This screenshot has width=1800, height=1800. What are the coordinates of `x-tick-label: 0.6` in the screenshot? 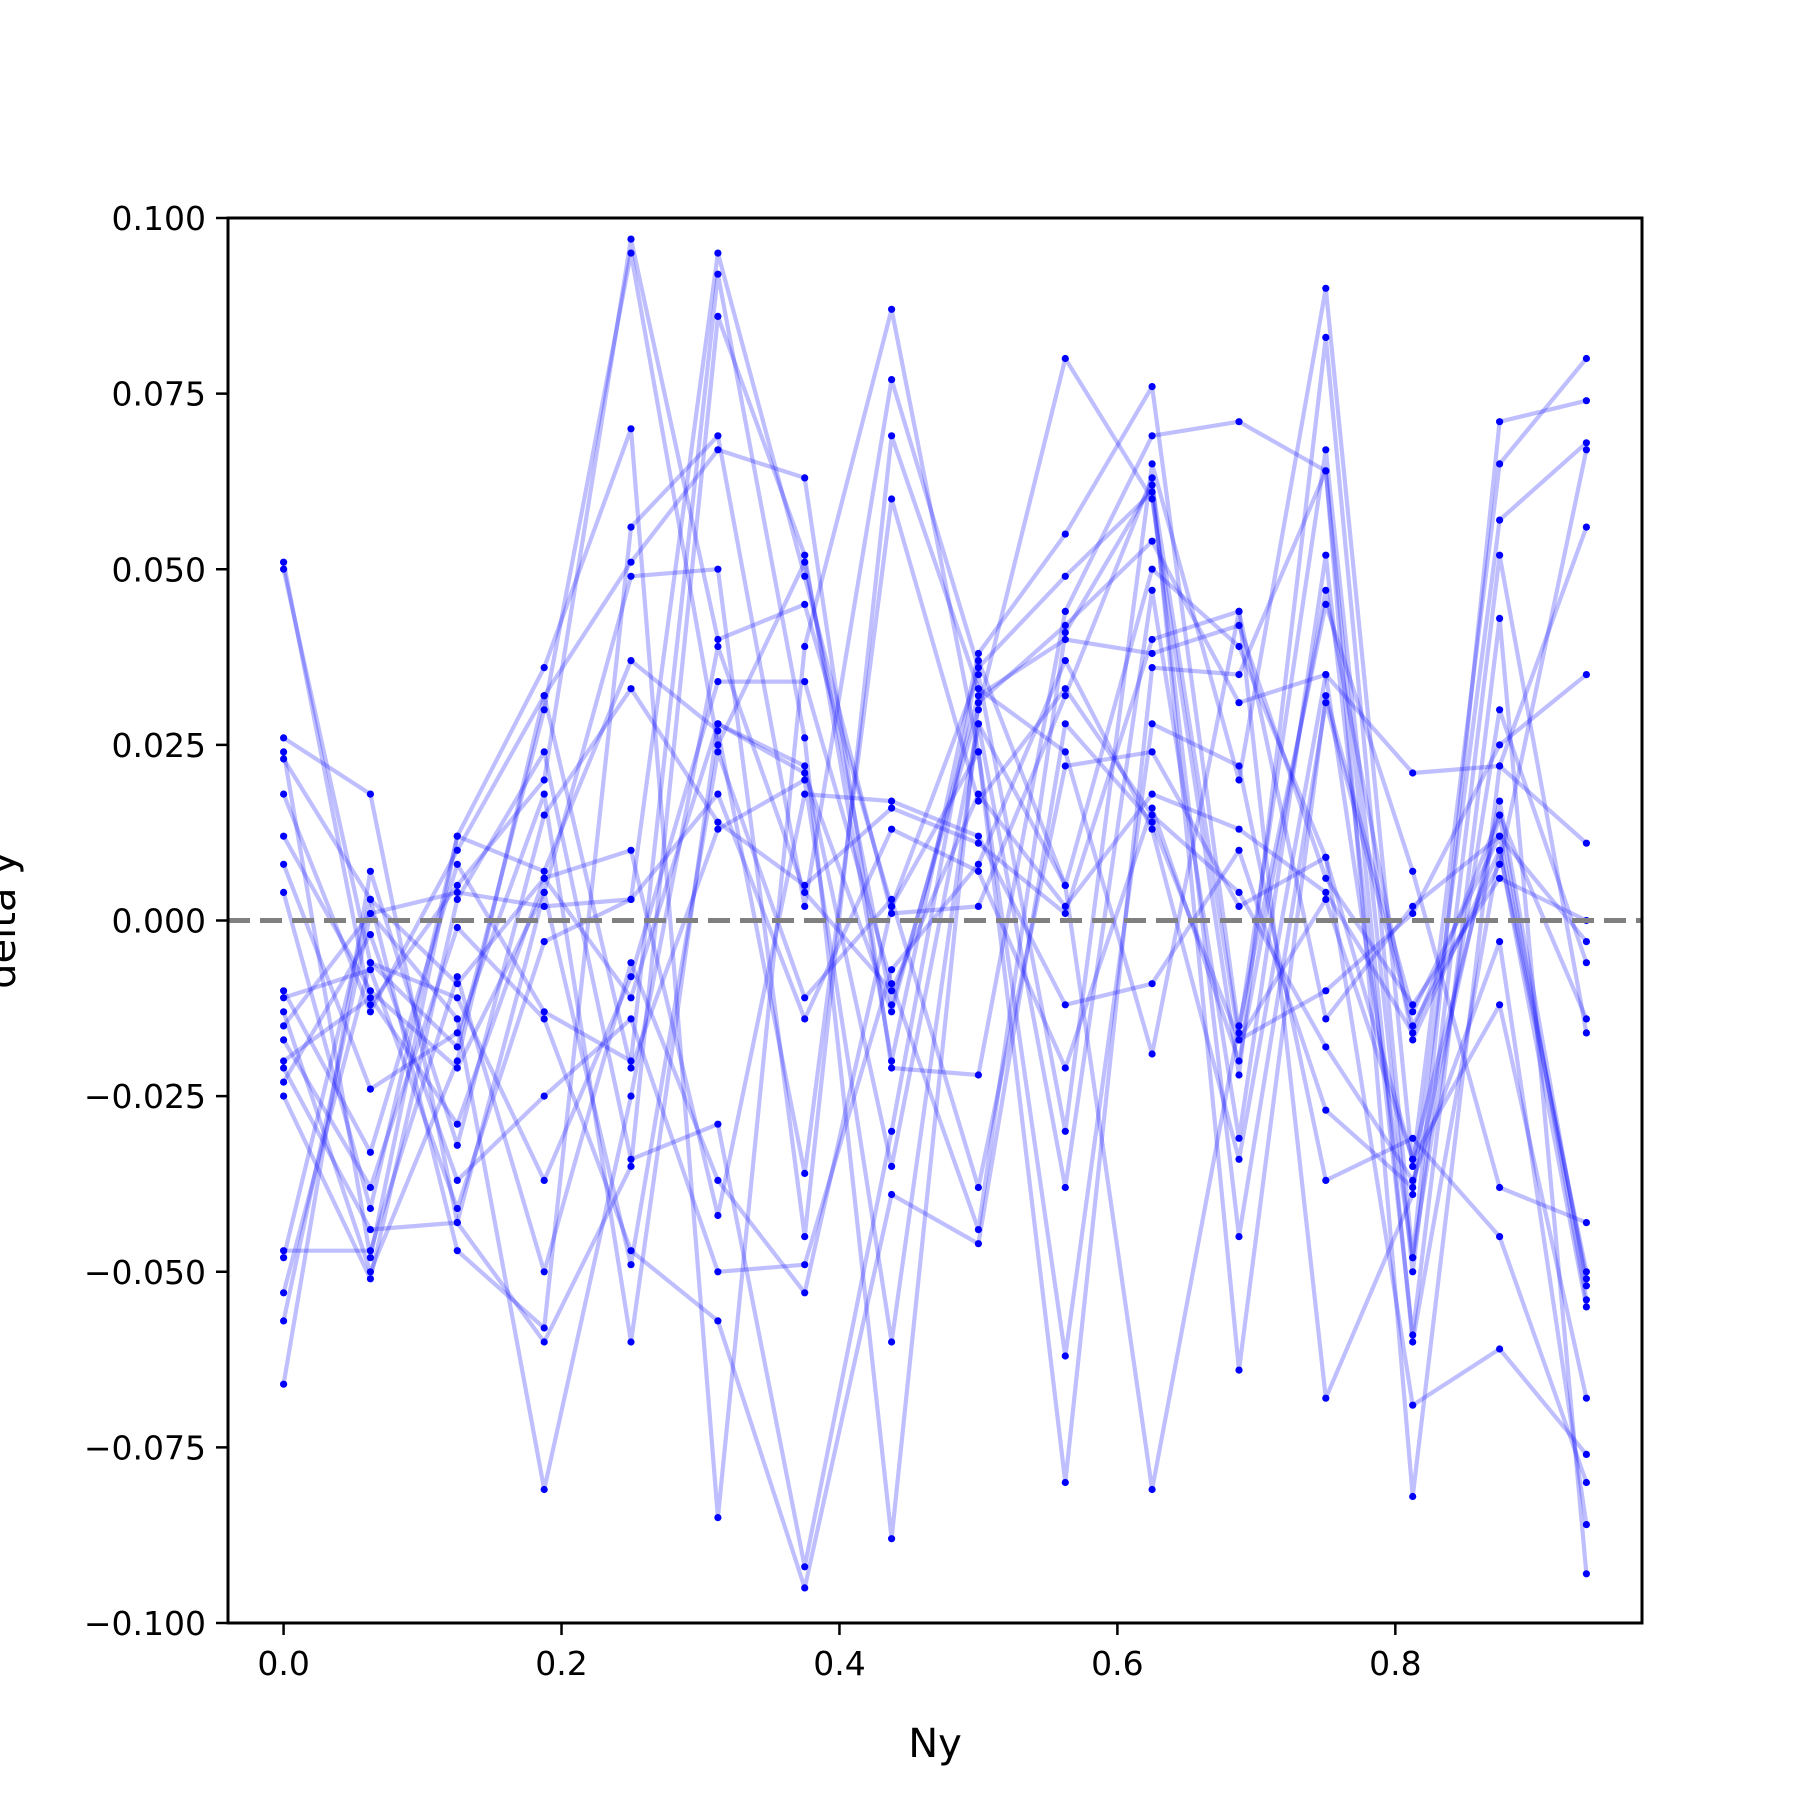 It's located at (1117, 1663).